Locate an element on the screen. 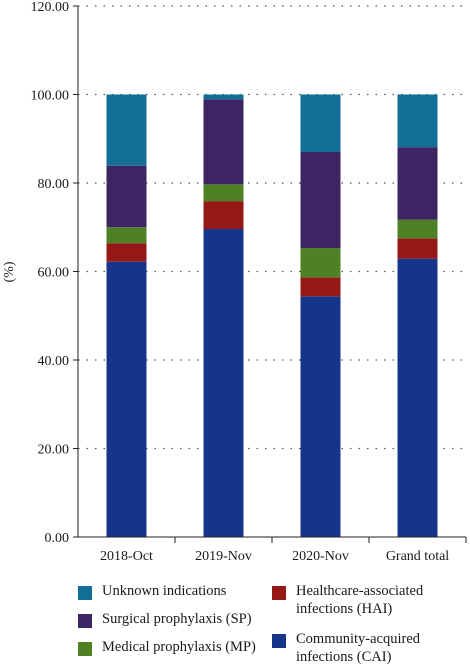 This screenshot has height=668, width=470. legend-swatch-cai is located at coordinates (279, 641).